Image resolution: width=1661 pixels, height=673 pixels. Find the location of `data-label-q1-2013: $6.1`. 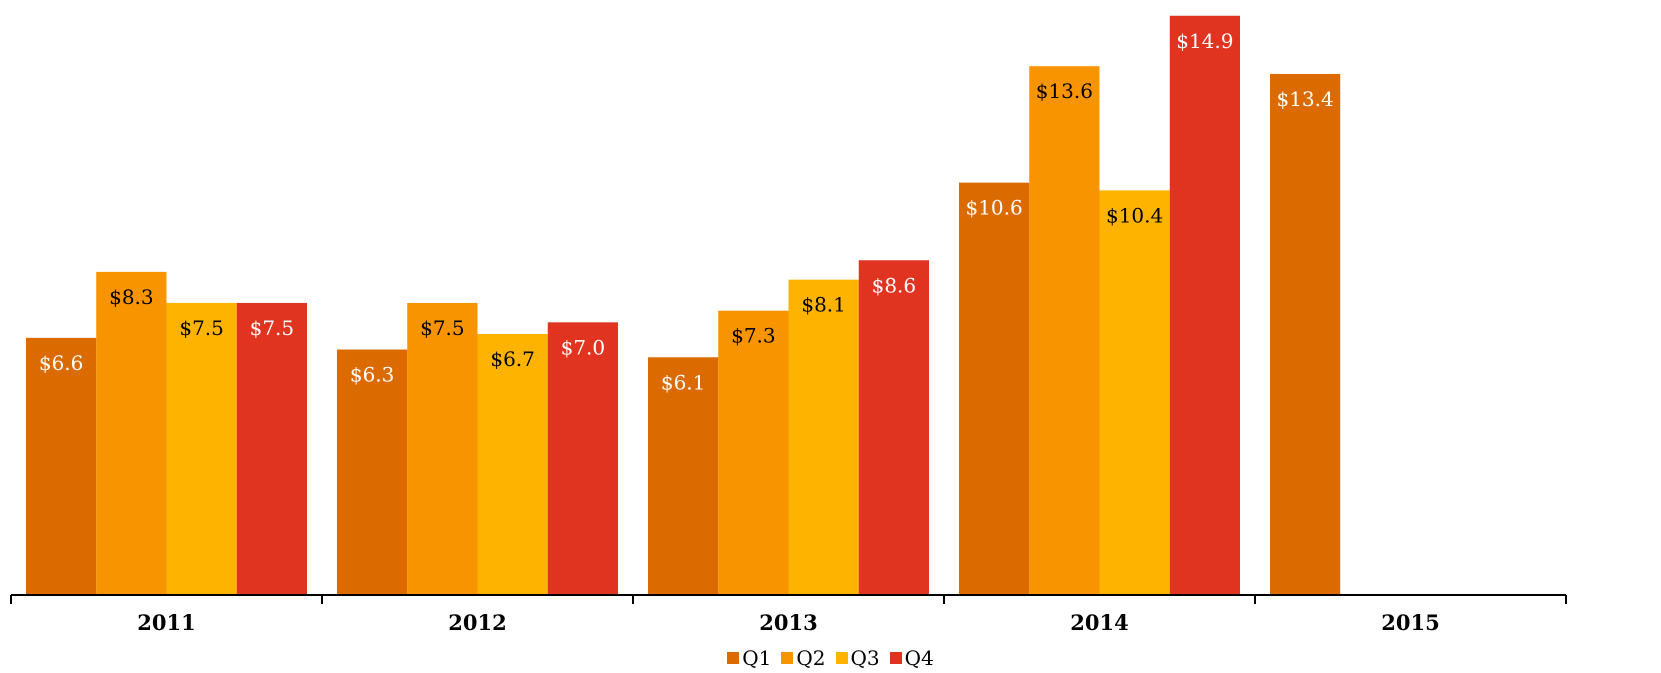

data-label-q1-2013: $6.1 is located at coordinates (683, 382).